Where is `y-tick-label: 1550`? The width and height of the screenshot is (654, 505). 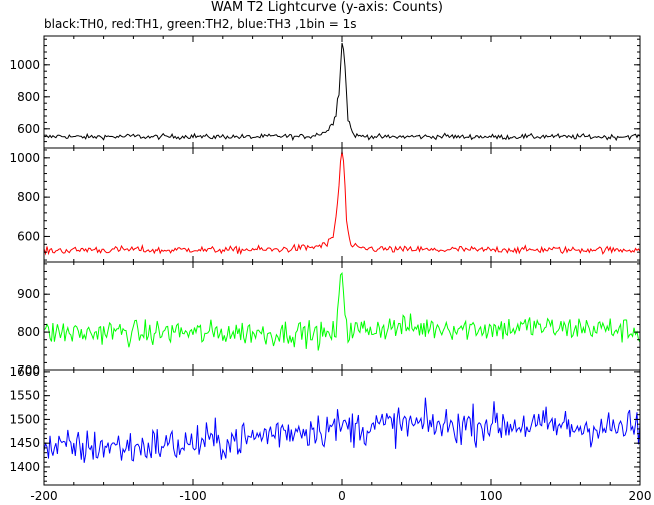 y-tick-label: 1550 is located at coordinates (24, 396).